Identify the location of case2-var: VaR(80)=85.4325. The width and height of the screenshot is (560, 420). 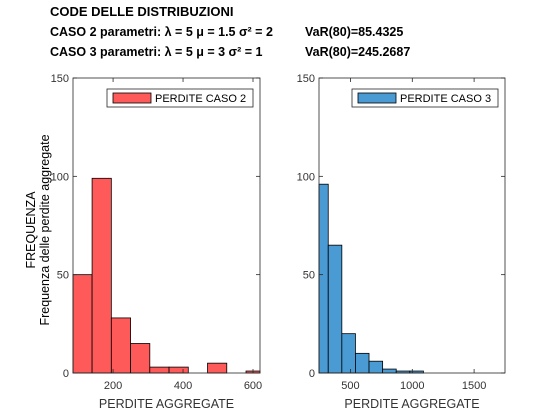
(354, 32).